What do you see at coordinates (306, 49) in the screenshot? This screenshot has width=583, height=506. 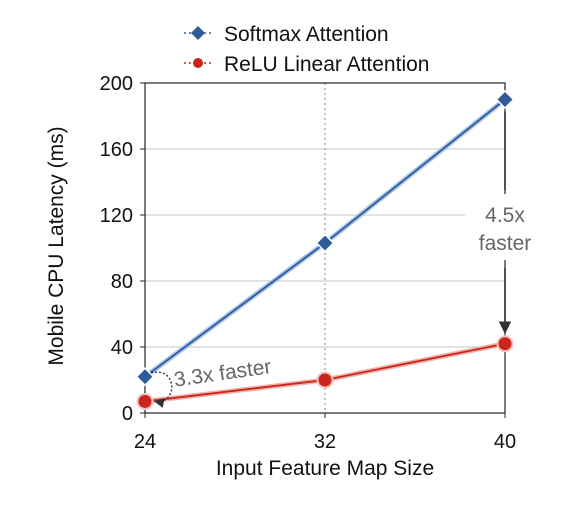 I see `legend: Softmax Attention ReLU Linear Attention` at bounding box center [306, 49].